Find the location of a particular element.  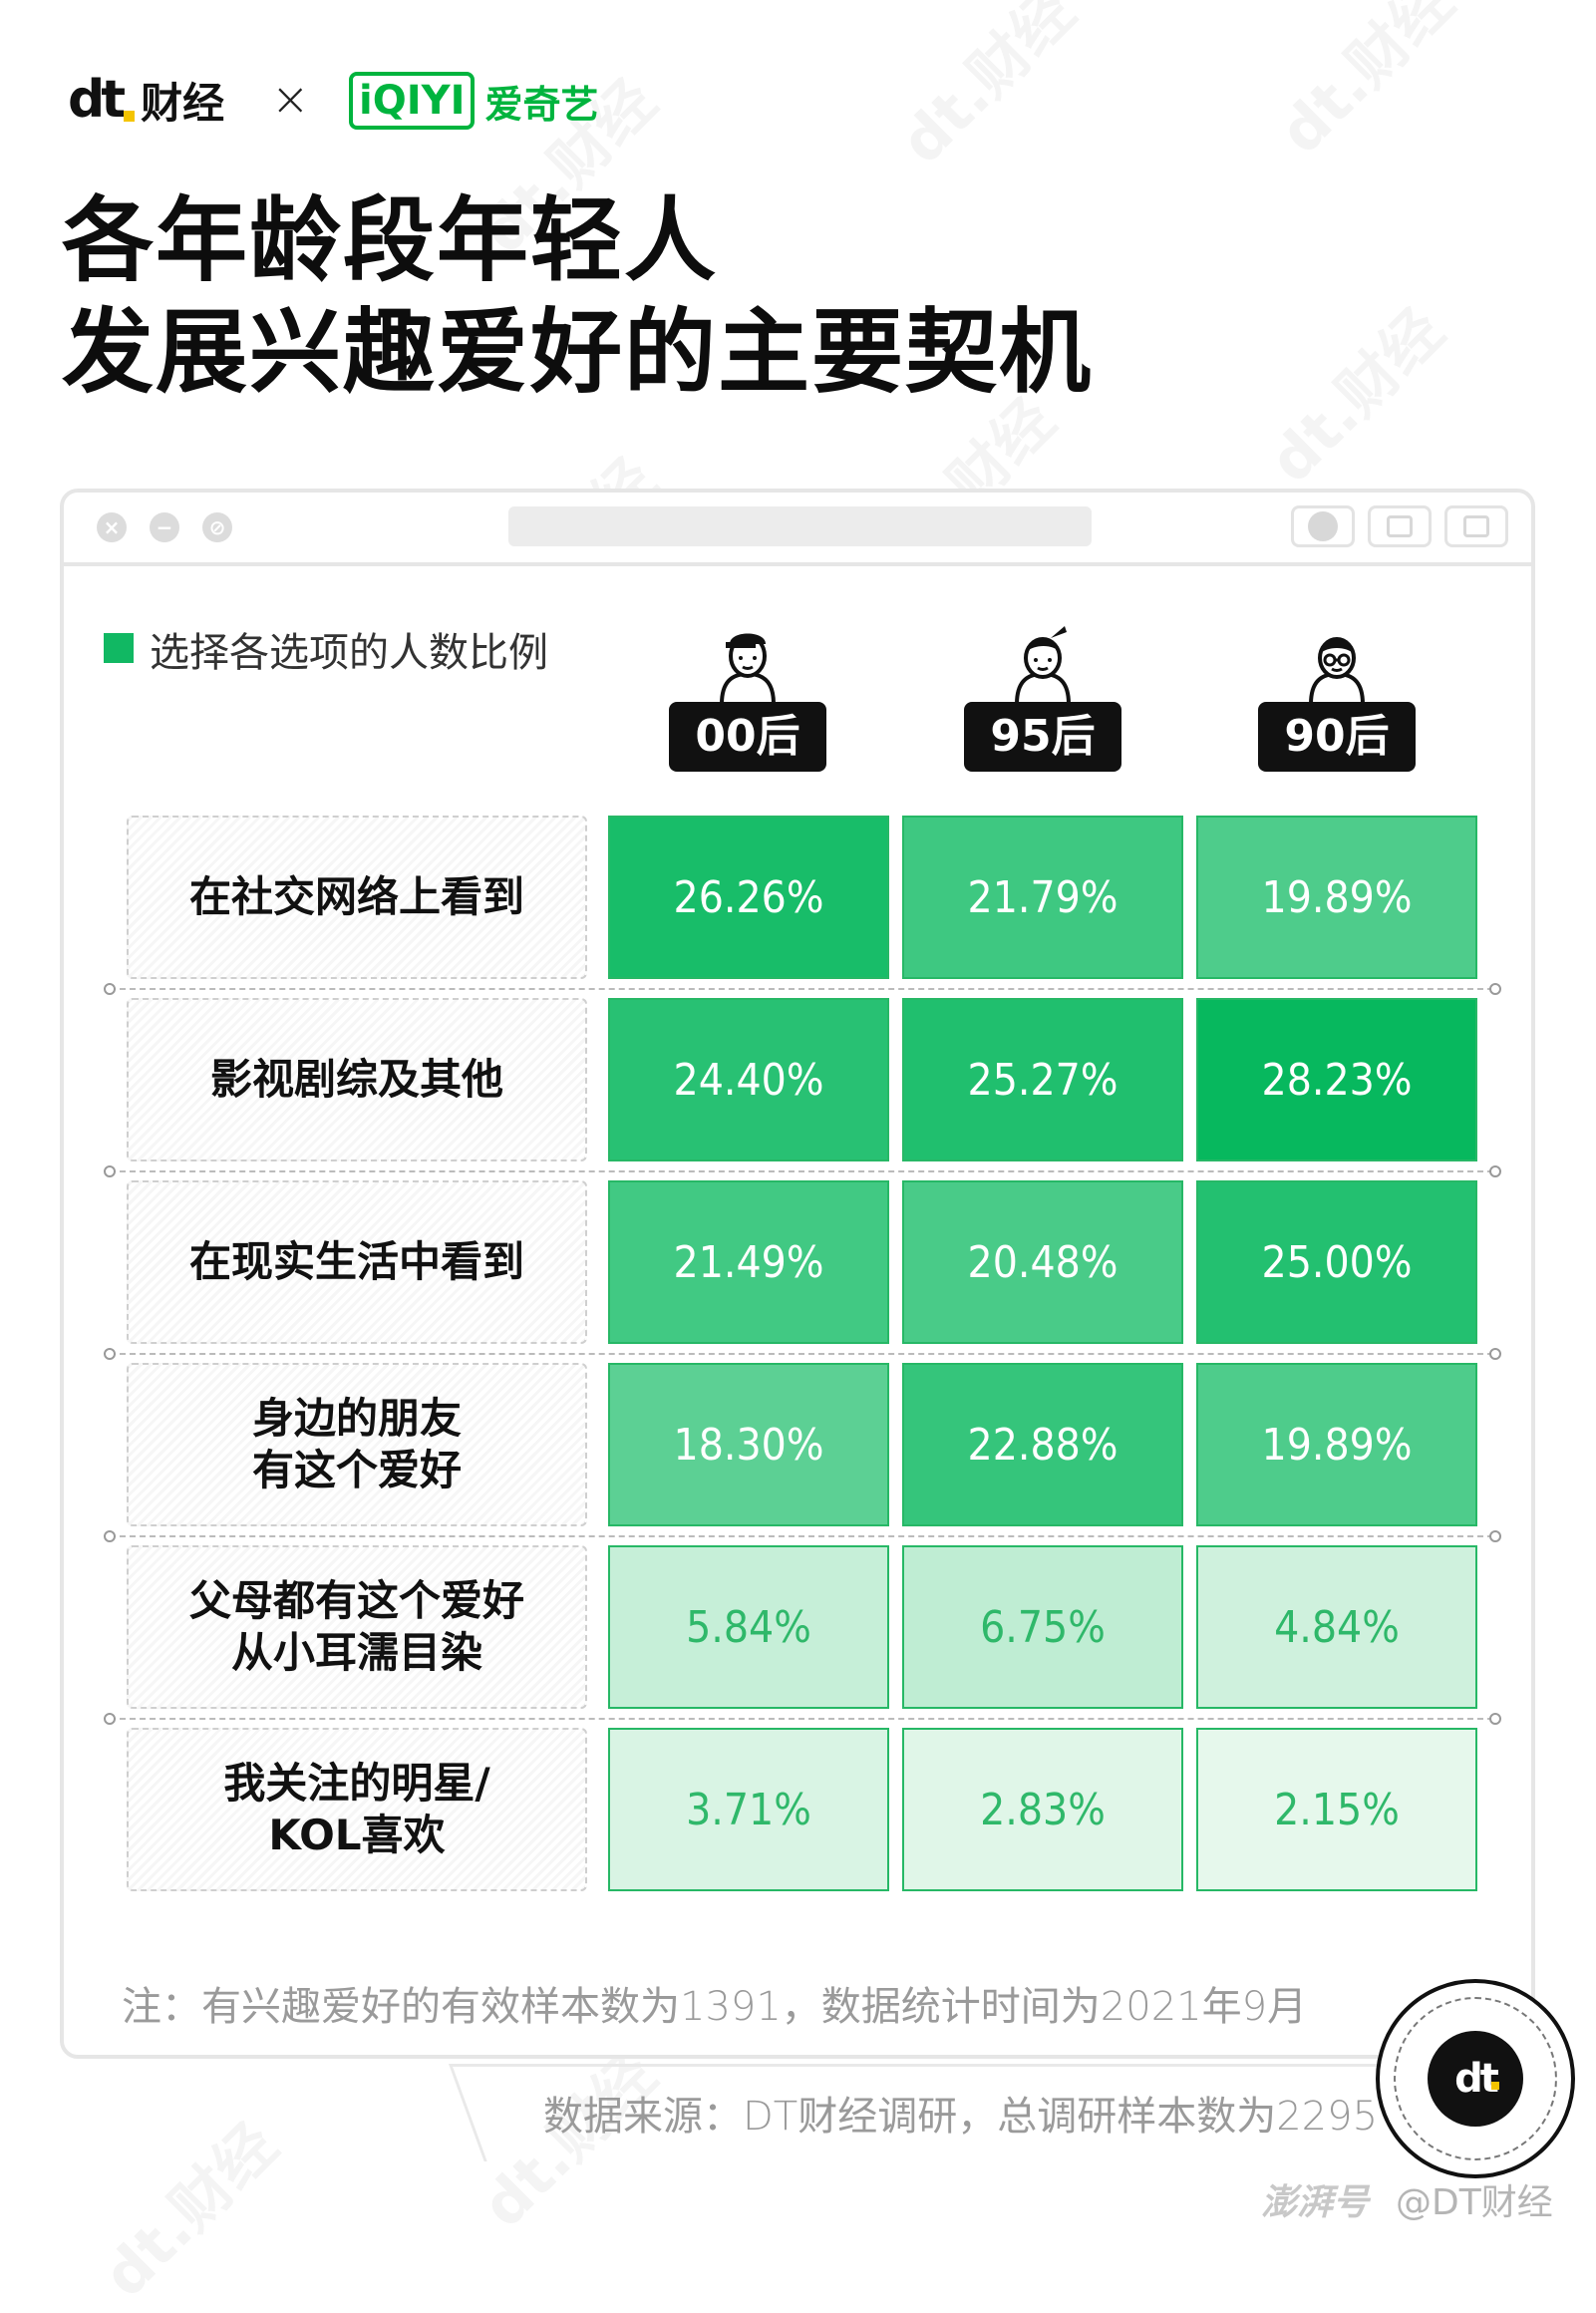

column-label-95: 95后 is located at coordinates (1042, 737).